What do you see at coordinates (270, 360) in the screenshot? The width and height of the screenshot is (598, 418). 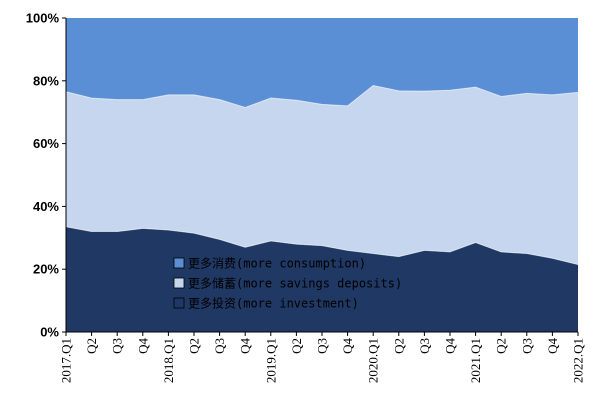 I see `x-tick-label: 2019.Q1` at bounding box center [270, 360].